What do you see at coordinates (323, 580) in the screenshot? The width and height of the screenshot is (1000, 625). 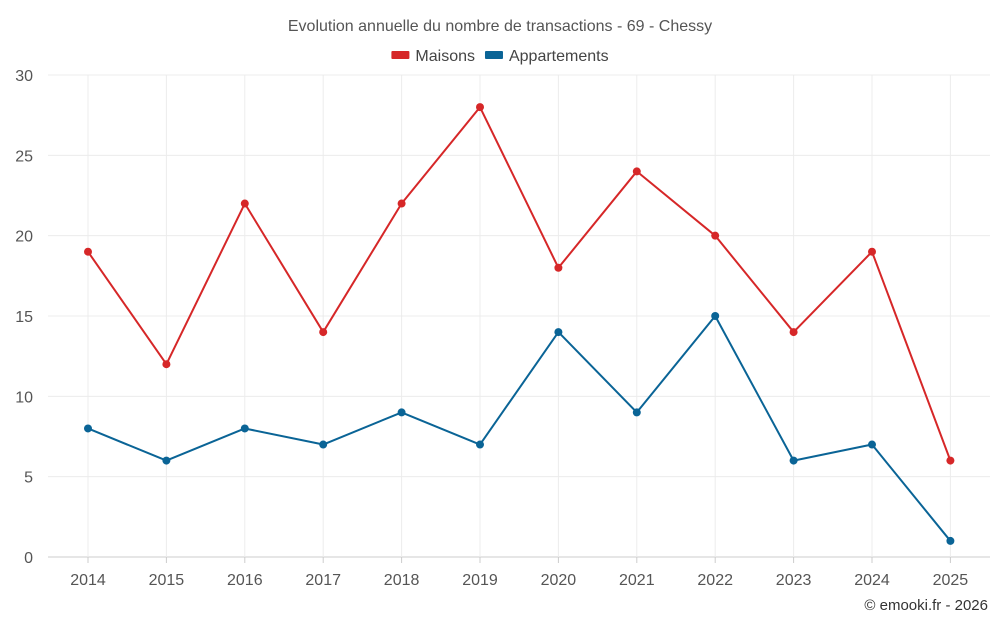 I see `x-tick-label: 2017` at bounding box center [323, 580].